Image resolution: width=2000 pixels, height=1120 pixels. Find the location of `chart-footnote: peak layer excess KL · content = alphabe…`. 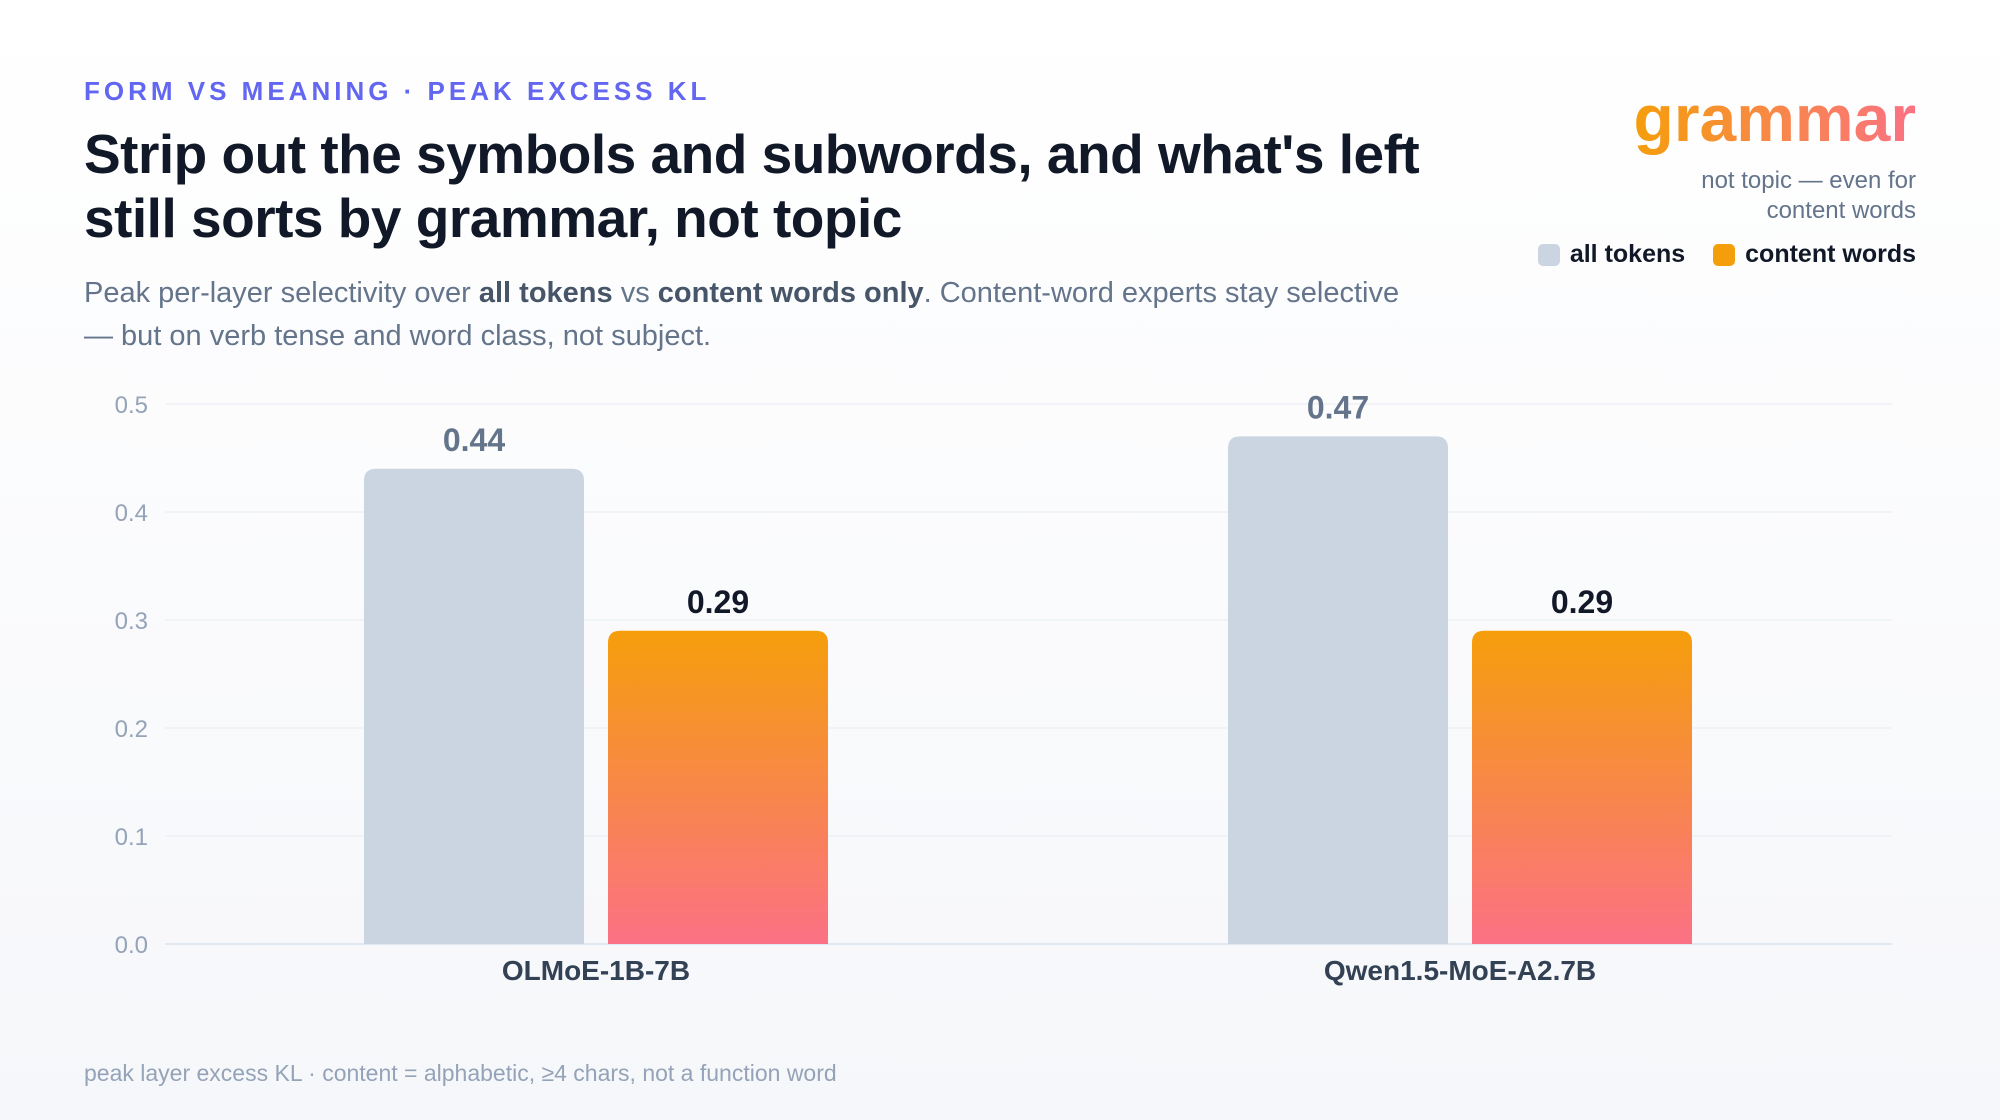

chart-footnote: peak layer excess KL · content = alphabe… is located at coordinates (460, 1073).